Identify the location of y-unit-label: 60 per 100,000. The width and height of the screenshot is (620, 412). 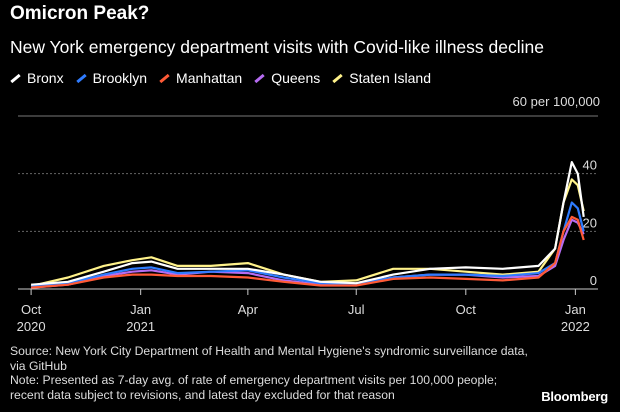
(556, 101).